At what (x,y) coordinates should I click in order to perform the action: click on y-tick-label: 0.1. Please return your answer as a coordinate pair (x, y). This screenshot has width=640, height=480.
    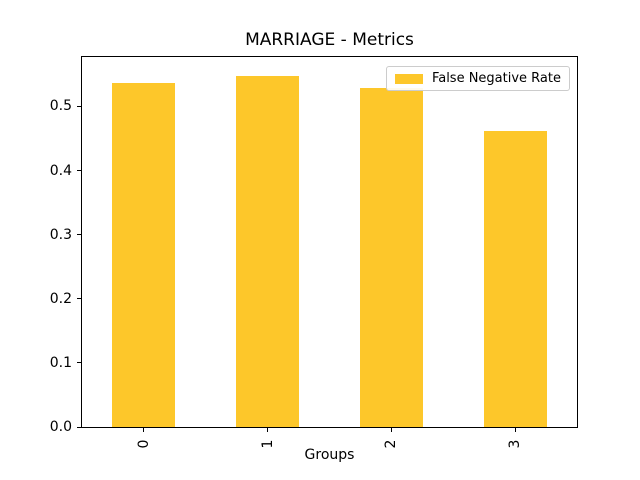
    Looking at the image, I should click on (60, 362).